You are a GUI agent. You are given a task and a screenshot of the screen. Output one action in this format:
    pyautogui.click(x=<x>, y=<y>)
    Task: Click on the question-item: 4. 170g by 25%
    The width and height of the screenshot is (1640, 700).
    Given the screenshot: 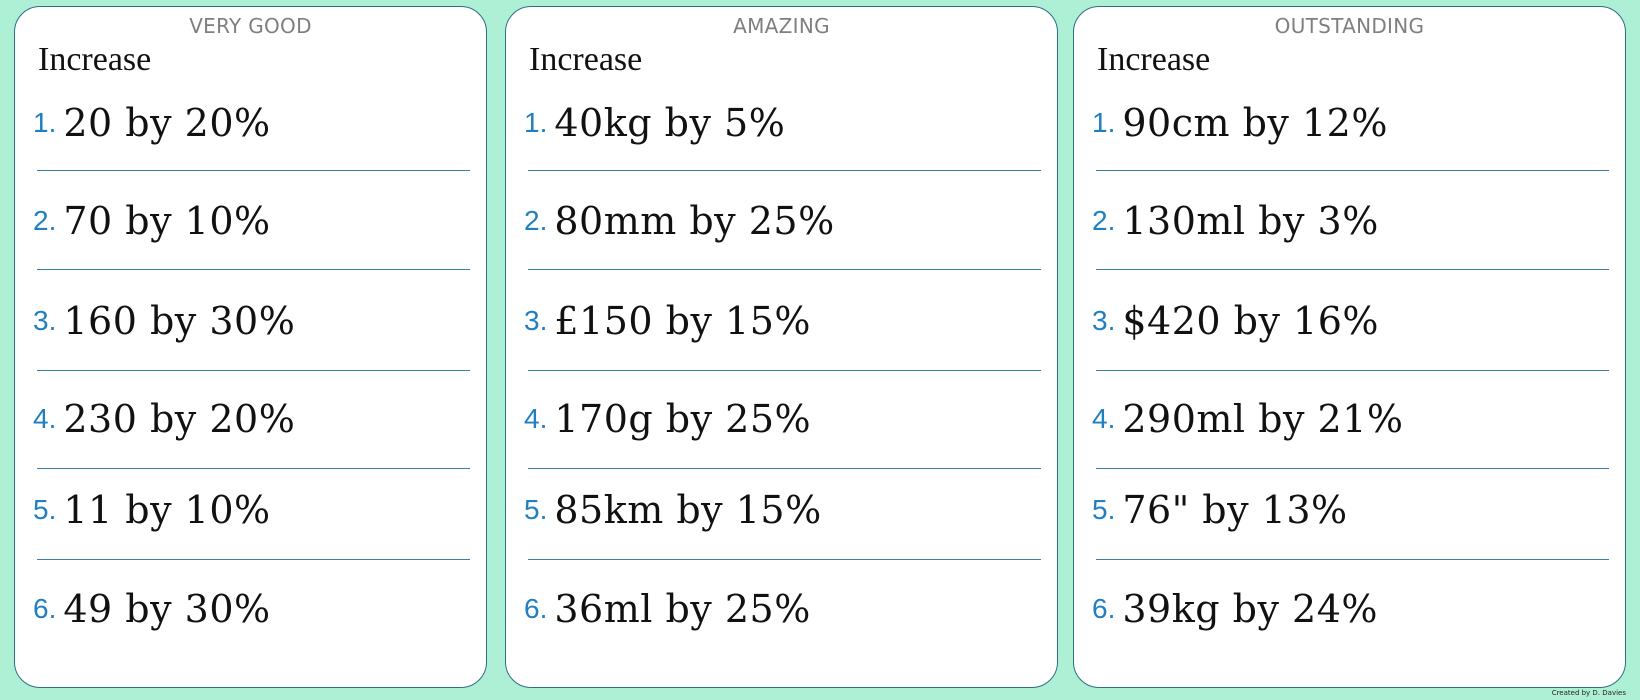 What is the action you would take?
    pyautogui.click(x=667, y=419)
    